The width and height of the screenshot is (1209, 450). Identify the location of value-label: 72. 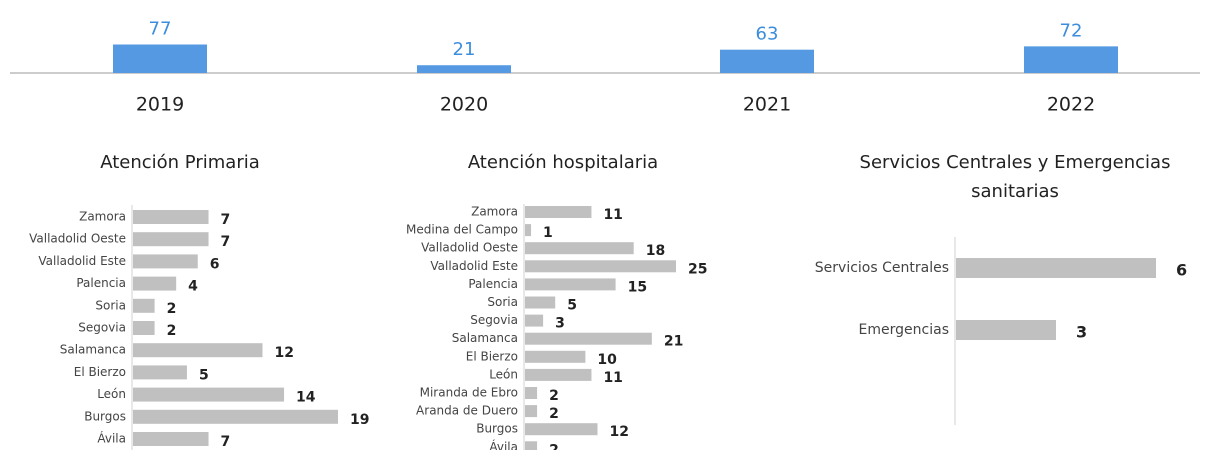
(1071, 30).